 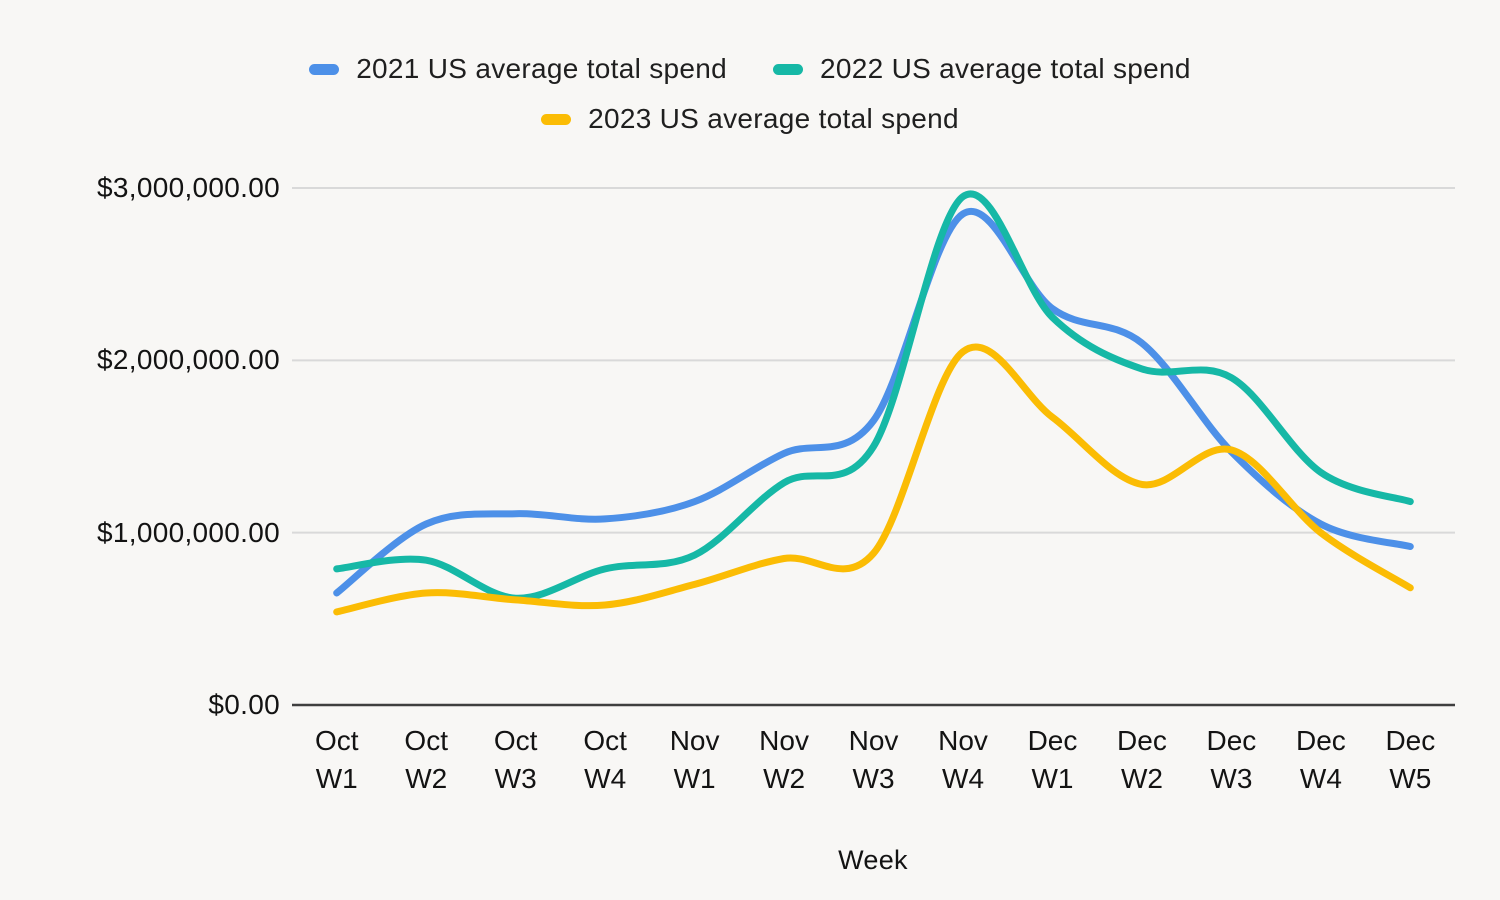 I want to click on legend-label: 2022 US average total spend, so click(x=1005, y=68).